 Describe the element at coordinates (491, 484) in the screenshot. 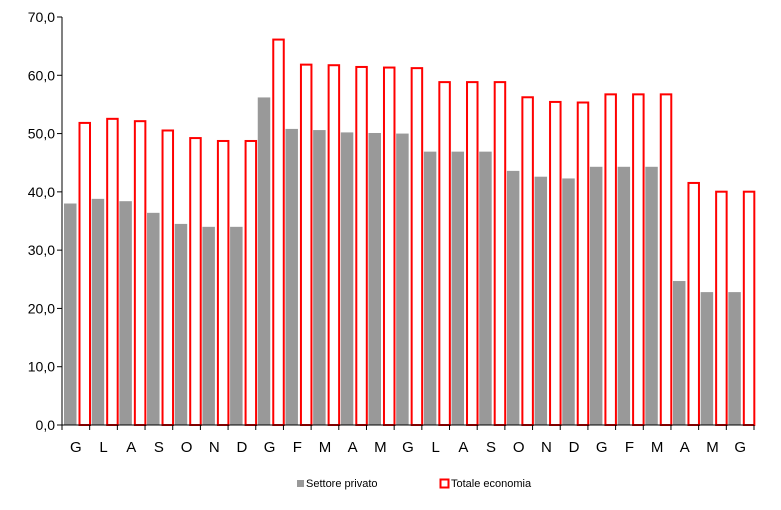

I see `legend-label-totale-economia: Totale economia` at that location.